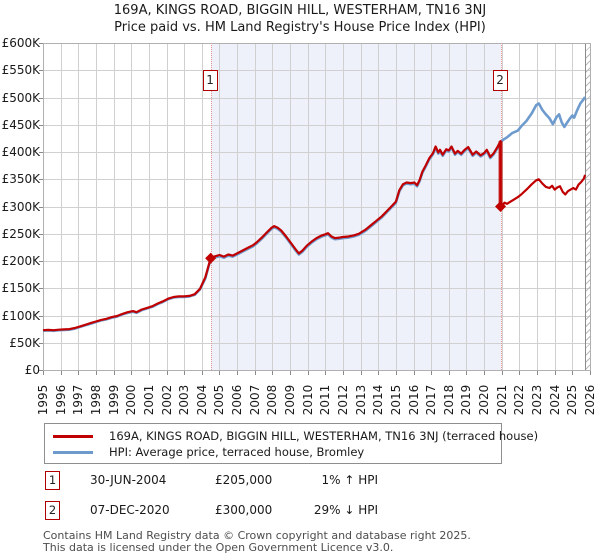 The height and width of the screenshot is (560, 600). I want to click on x-axis-label: 2020, so click(484, 400).